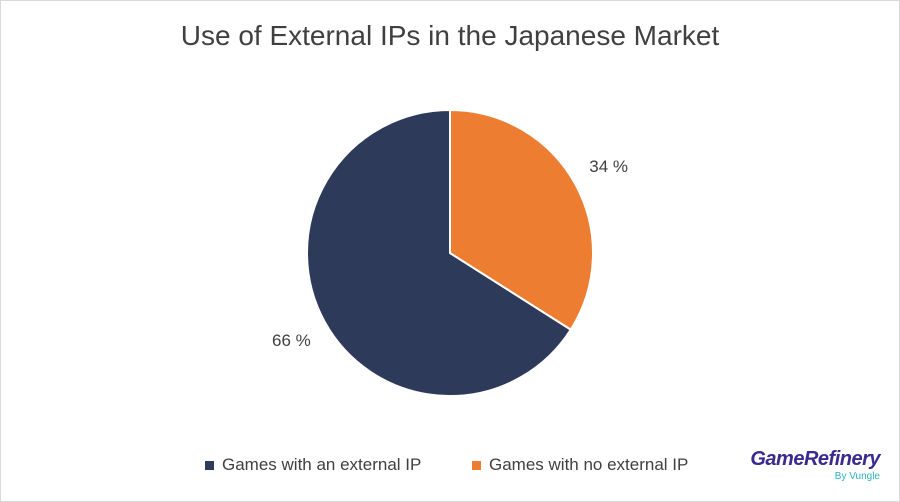 Image resolution: width=900 pixels, height=502 pixels. What do you see at coordinates (857, 476) in the screenshot?
I see `brand-byline: By Vungle` at bounding box center [857, 476].